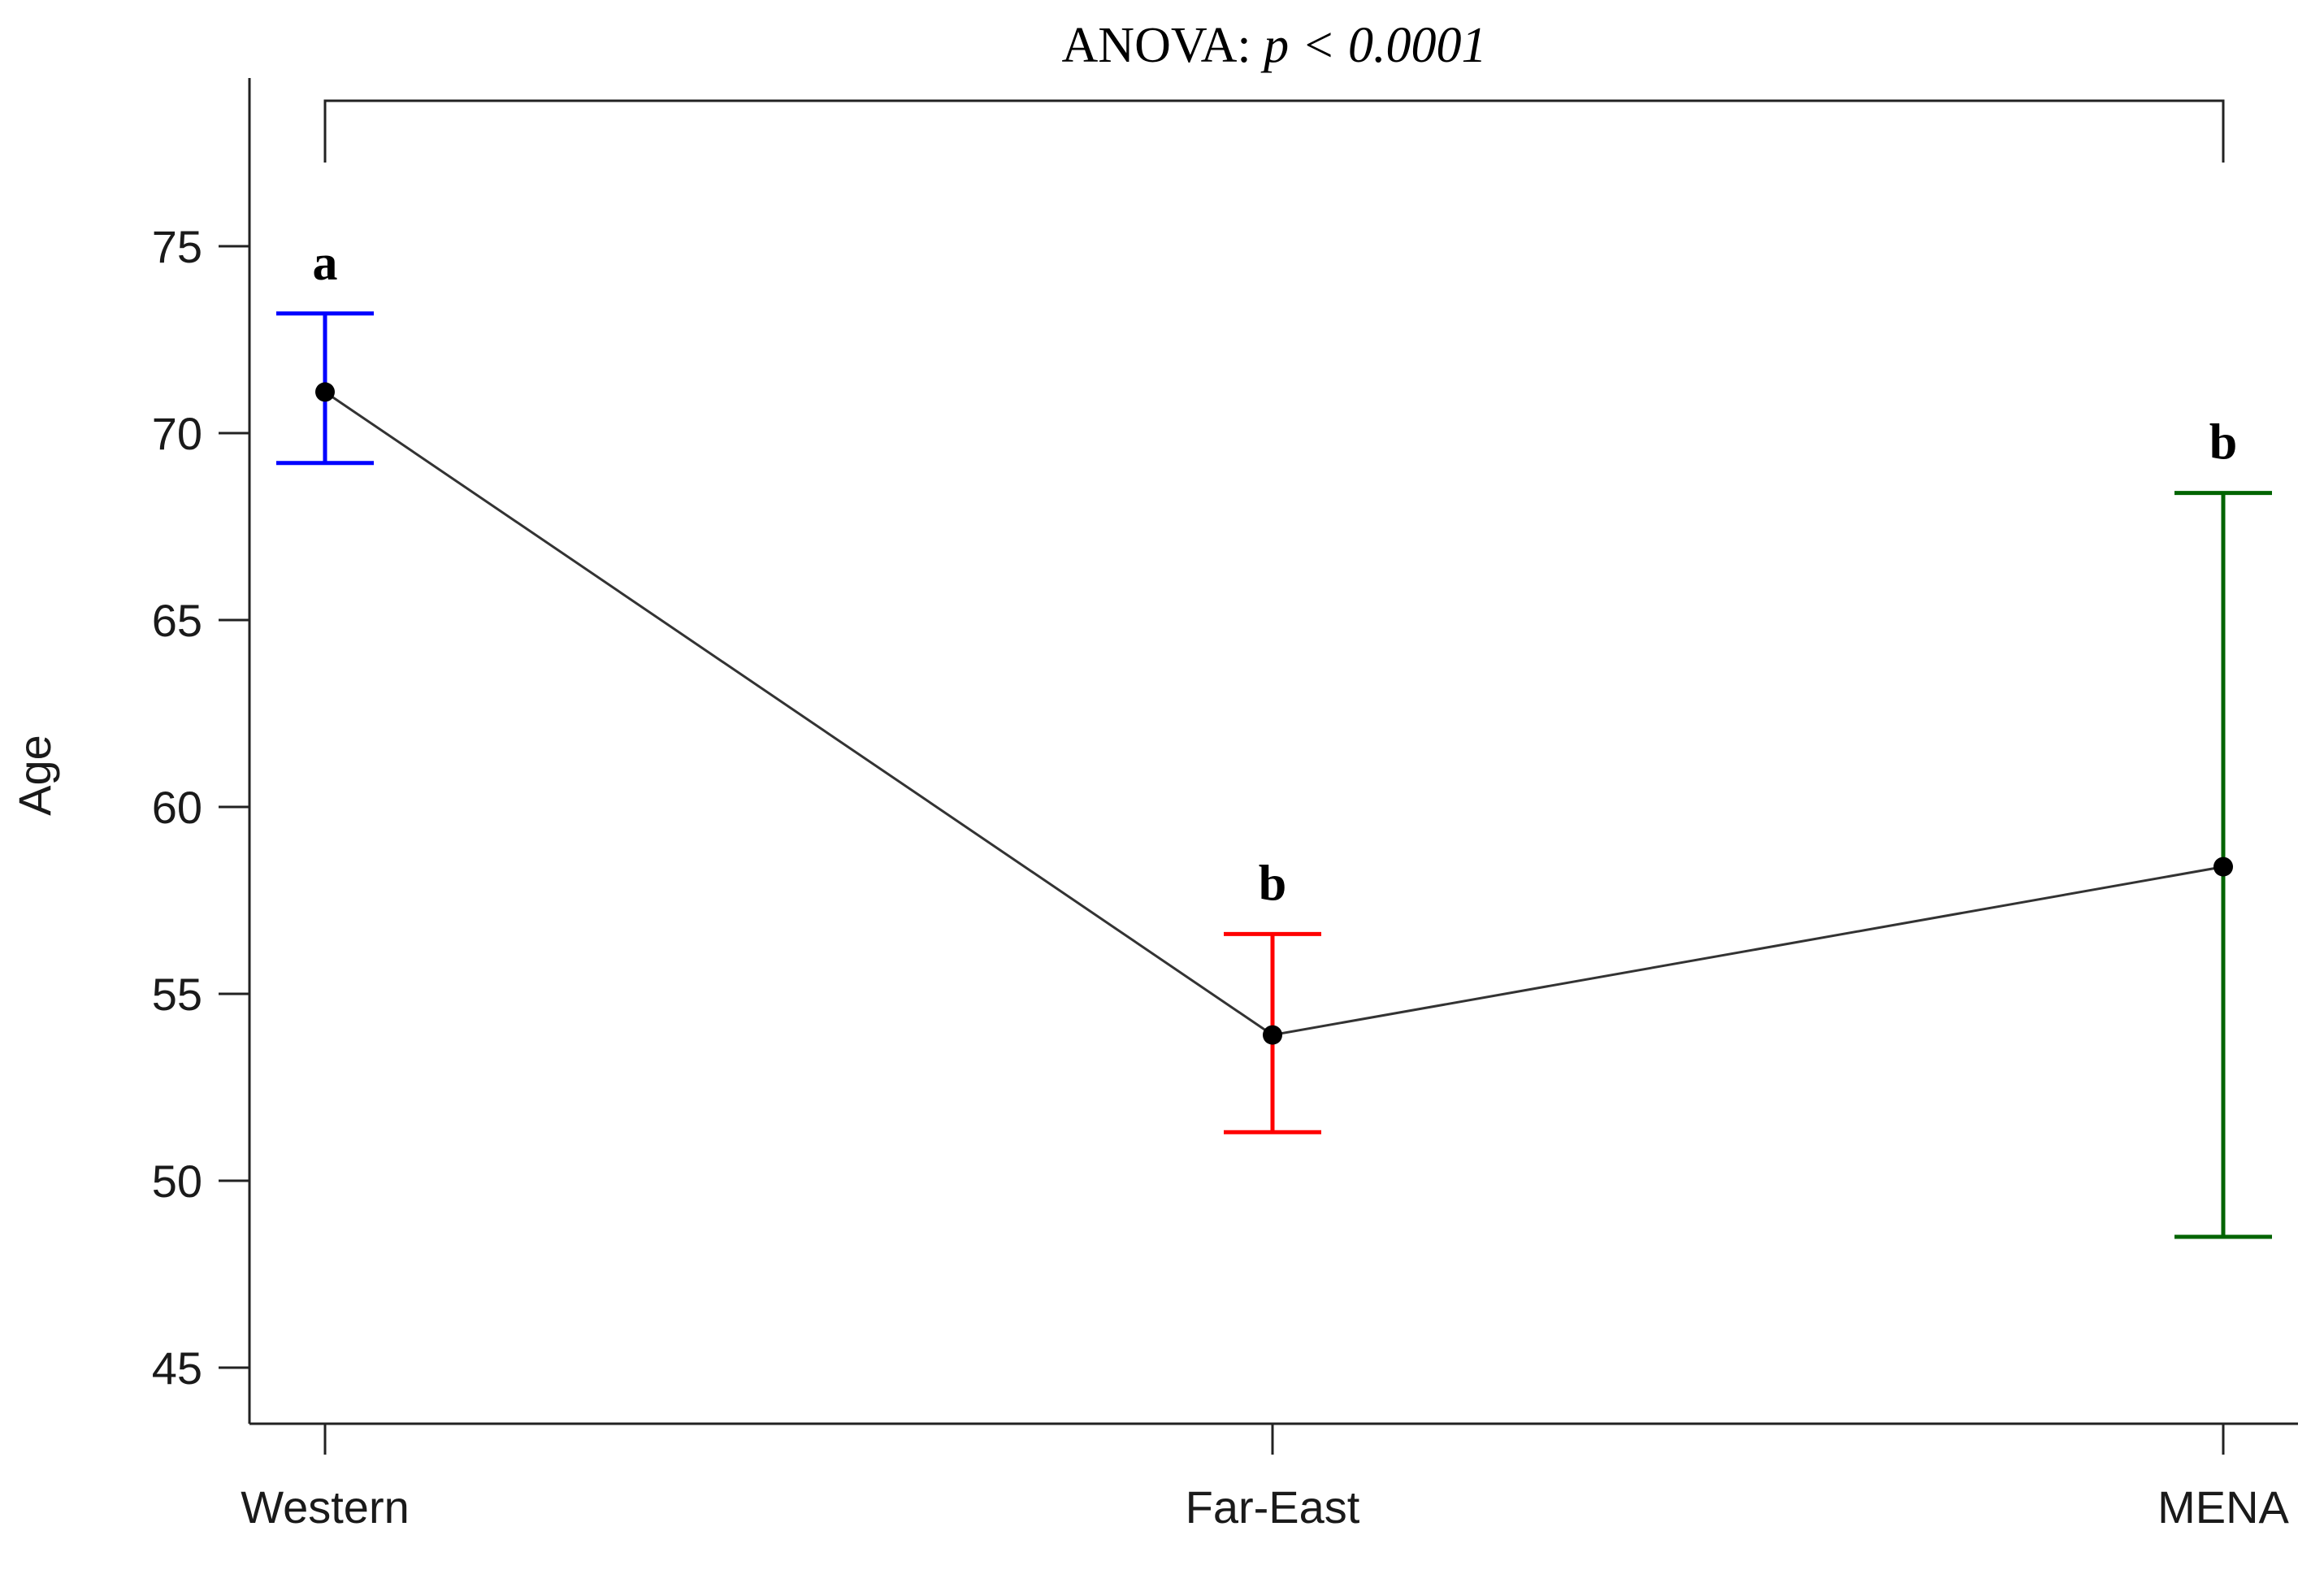 Image resolution: width=2324 pixels, height=1570 pixels. I want to click on y-tick-label: 50, so click(177, 1181).